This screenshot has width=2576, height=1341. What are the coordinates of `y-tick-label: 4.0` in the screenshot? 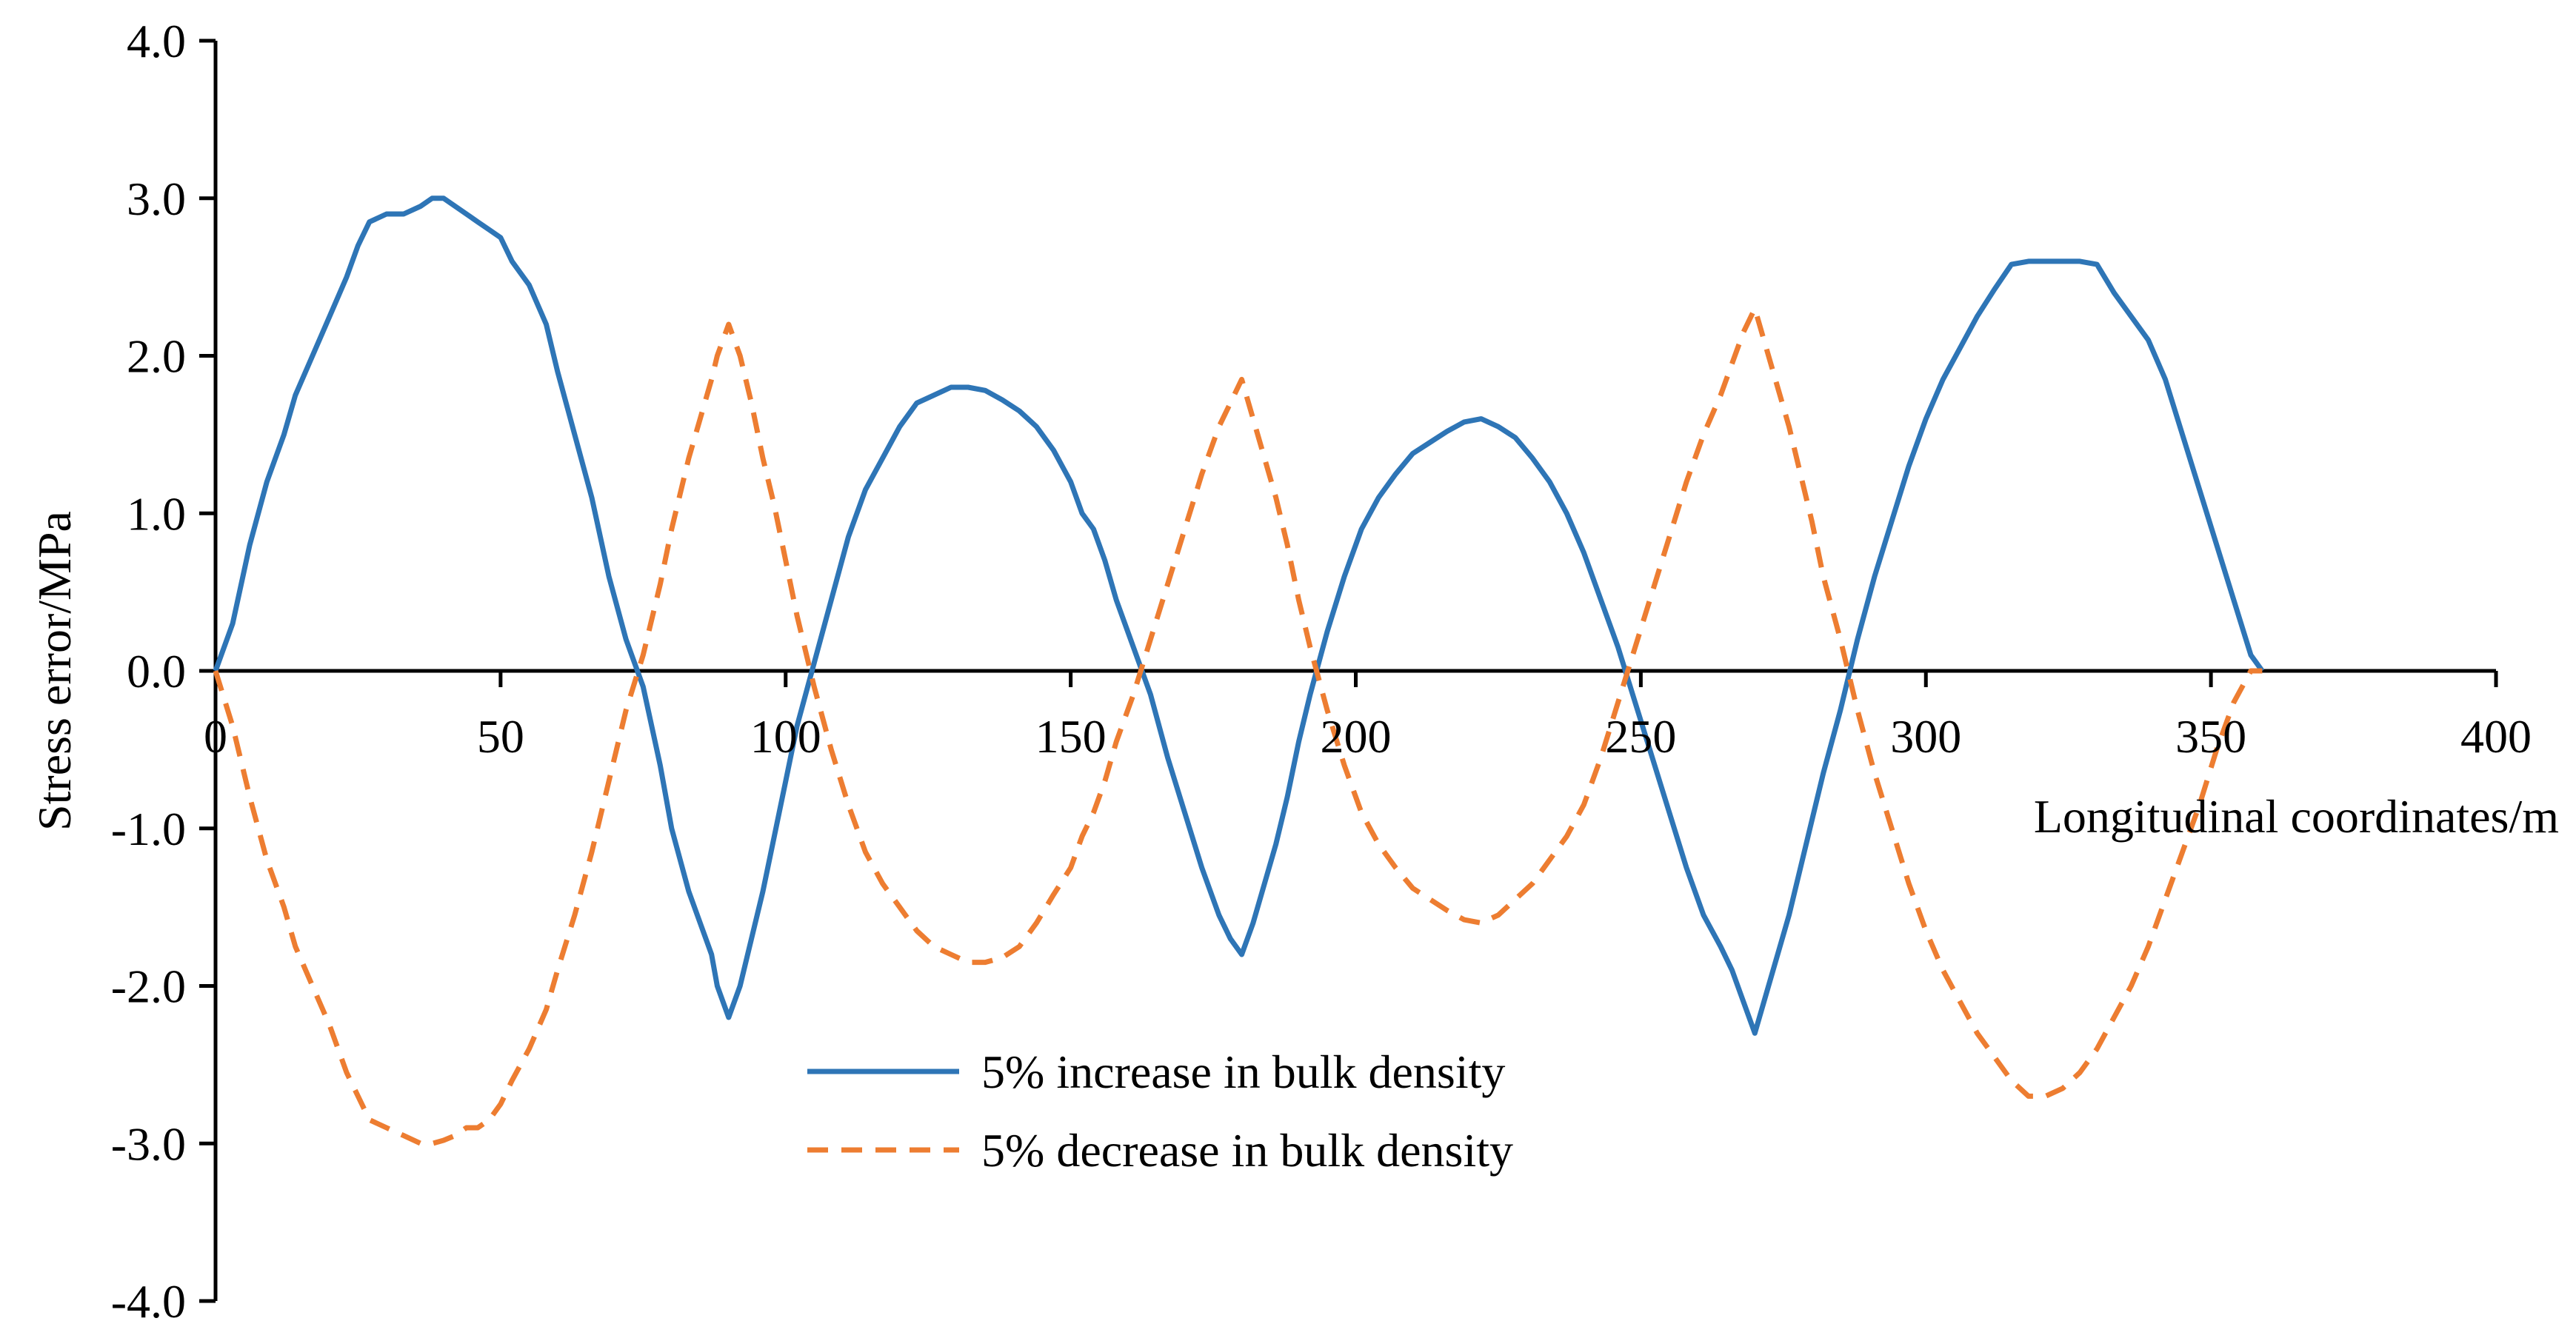 It's located at (156, 41).